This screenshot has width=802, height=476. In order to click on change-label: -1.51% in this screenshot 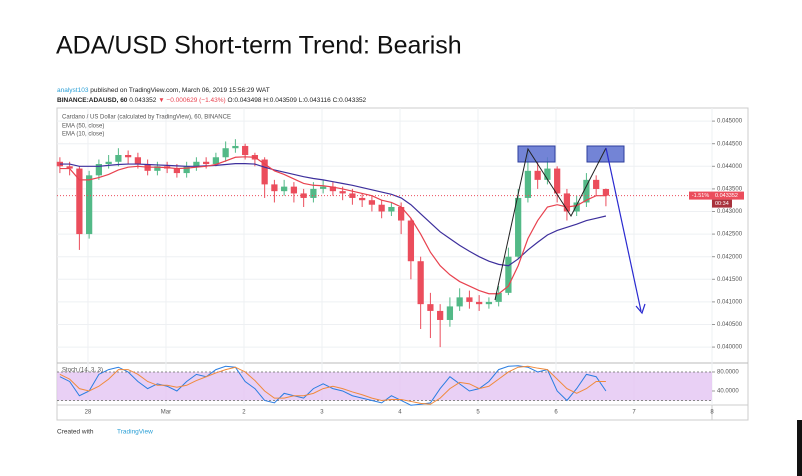, I will do `click(701, 196)`.